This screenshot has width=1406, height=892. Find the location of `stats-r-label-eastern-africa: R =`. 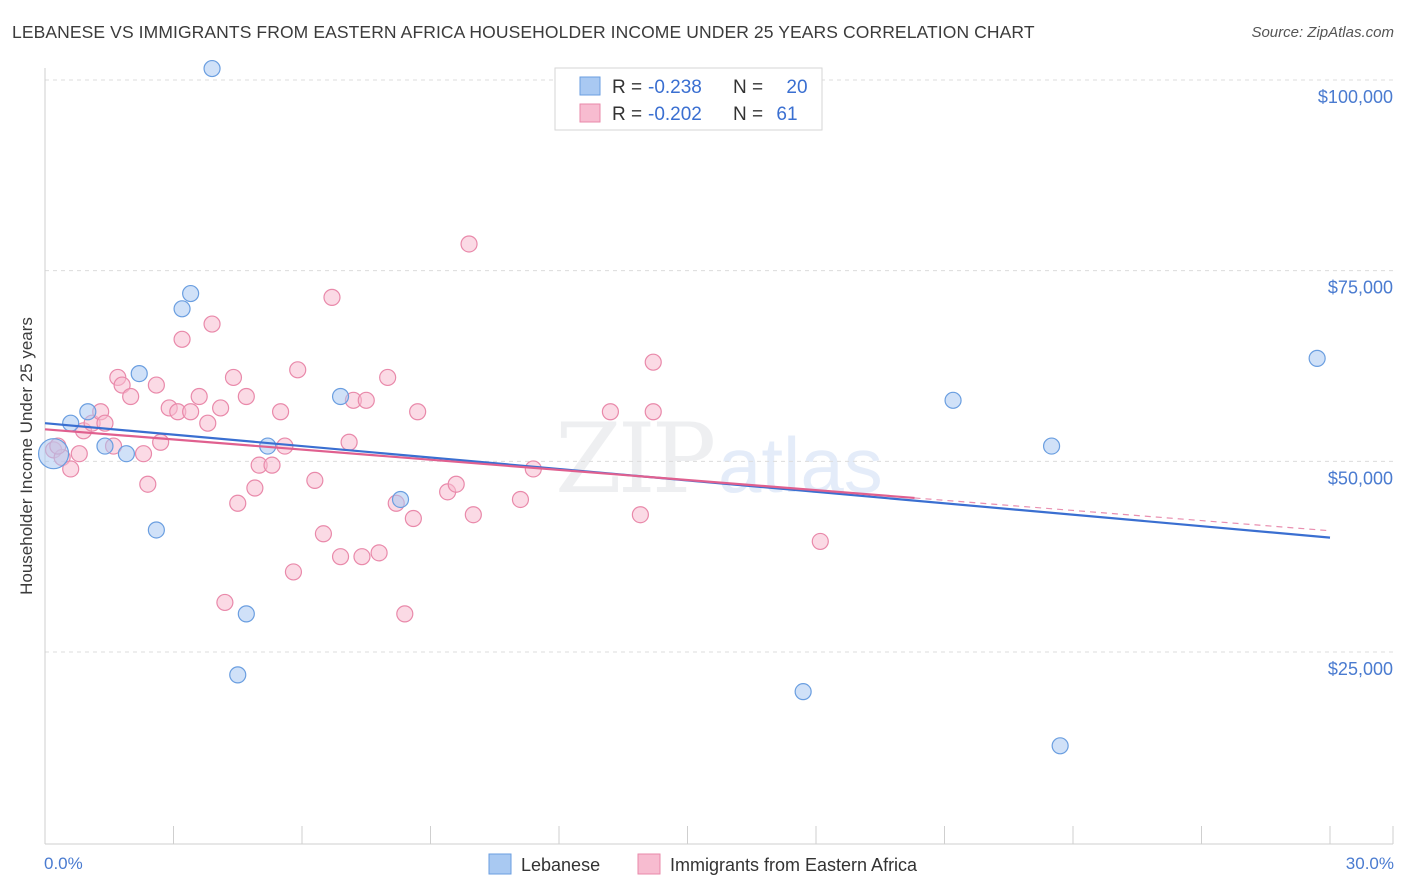

stats-r-label-eastern-africa: R = is located at coordinates (627, 114).